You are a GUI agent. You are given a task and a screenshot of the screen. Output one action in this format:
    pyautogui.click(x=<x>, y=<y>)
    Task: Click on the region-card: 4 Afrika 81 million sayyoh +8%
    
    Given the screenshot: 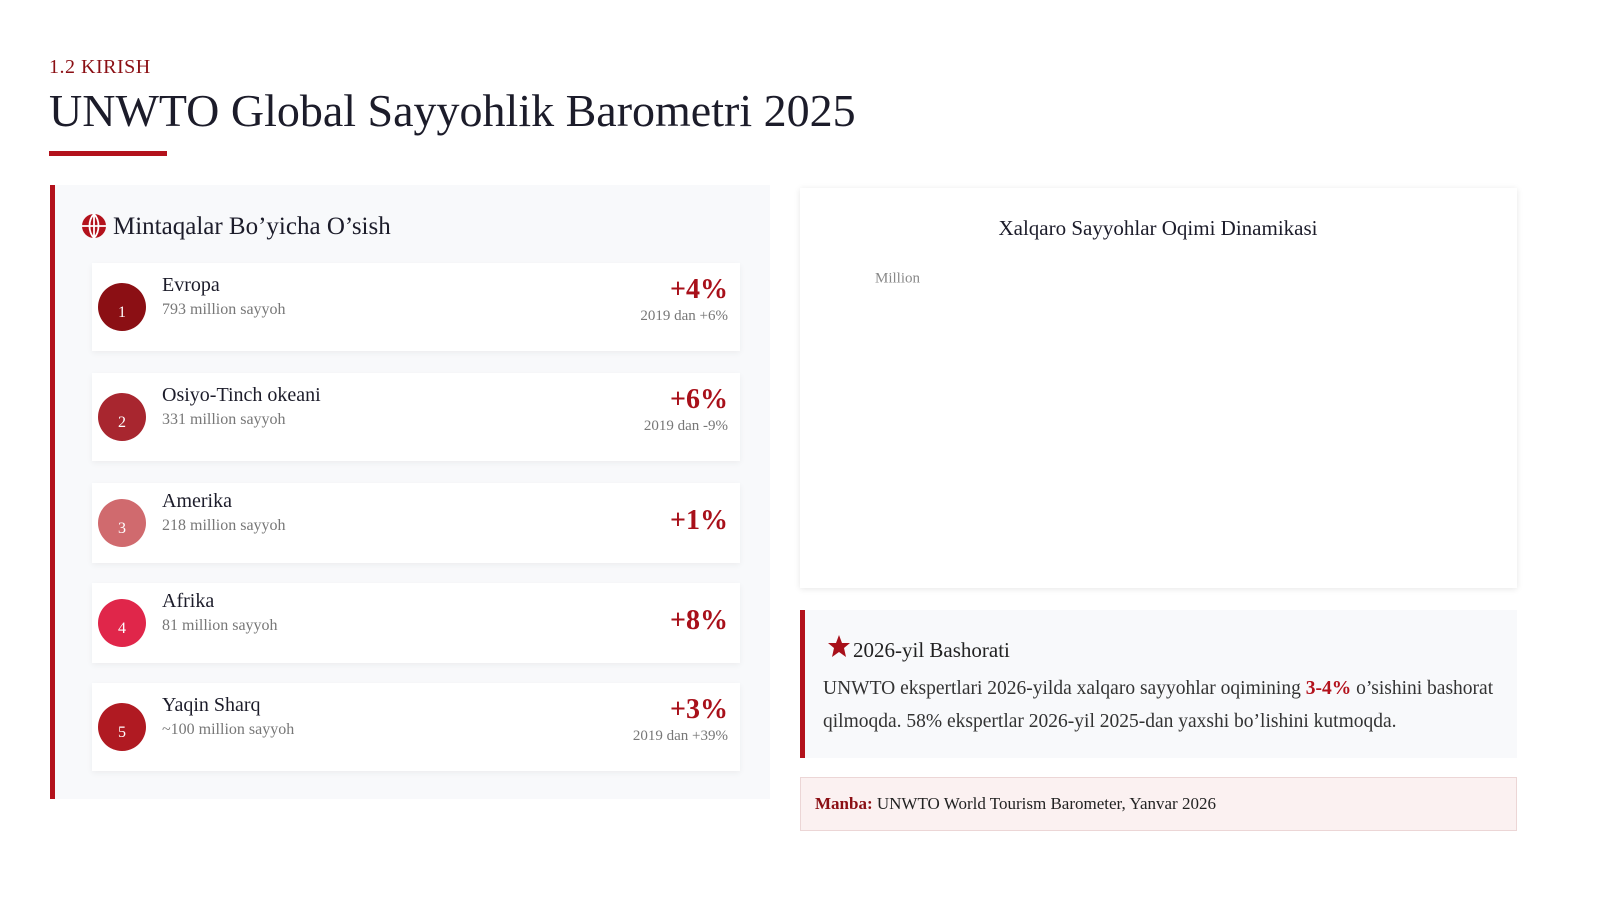 What is the action you would take?
    pyautogui.click(x=416, y=623)
    